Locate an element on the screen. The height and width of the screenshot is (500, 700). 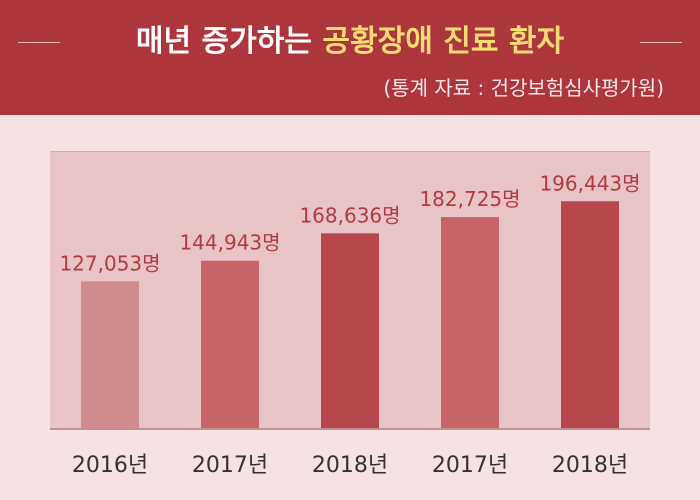
value-label-2: 168,636명 is located at coordinates (349, 215).